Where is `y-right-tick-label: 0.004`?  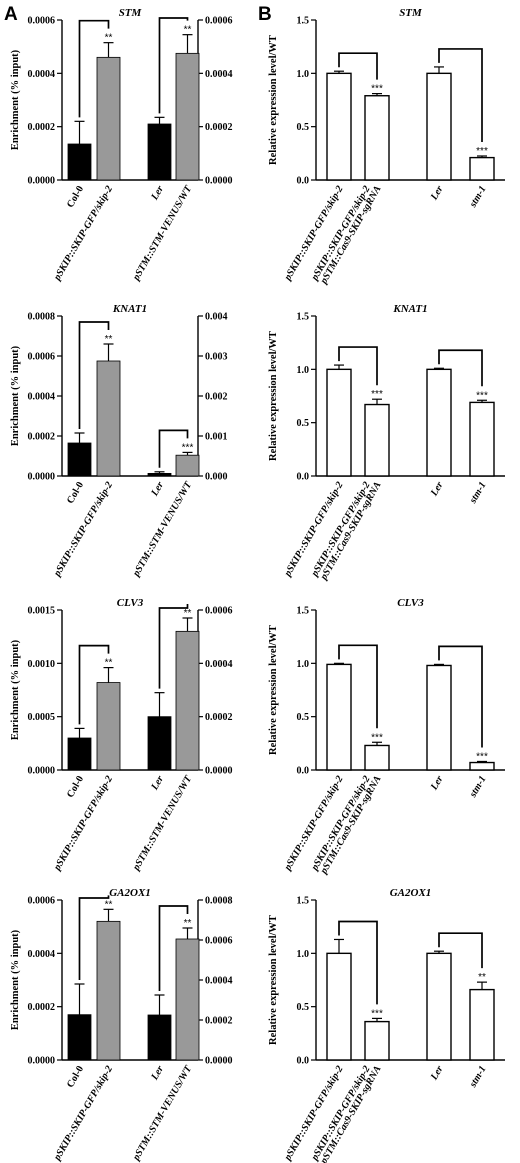
y-right-tick-label: 0.004 is located at coordinates (216, 317).